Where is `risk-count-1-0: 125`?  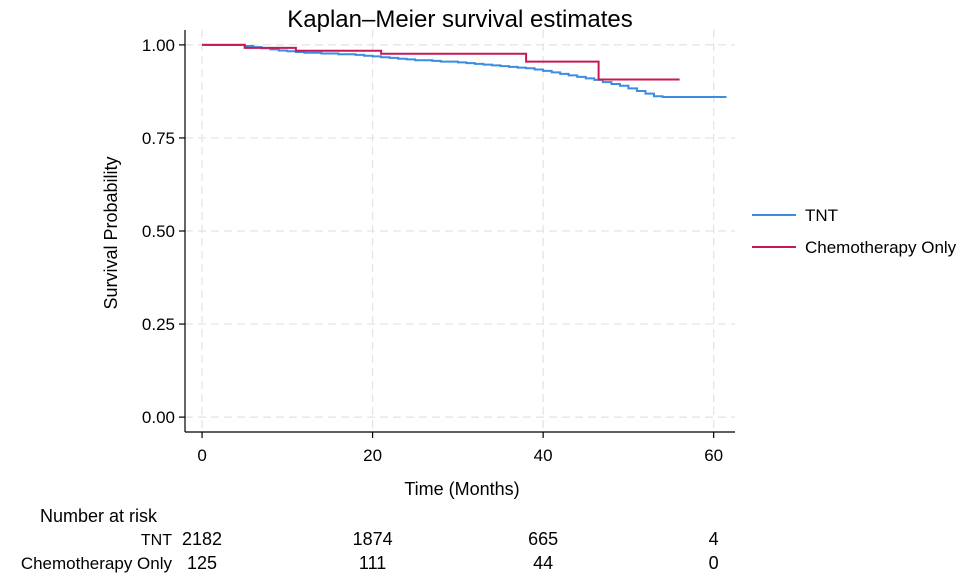 risk-count-1-0: 125 is located at coordinates (202, 563).